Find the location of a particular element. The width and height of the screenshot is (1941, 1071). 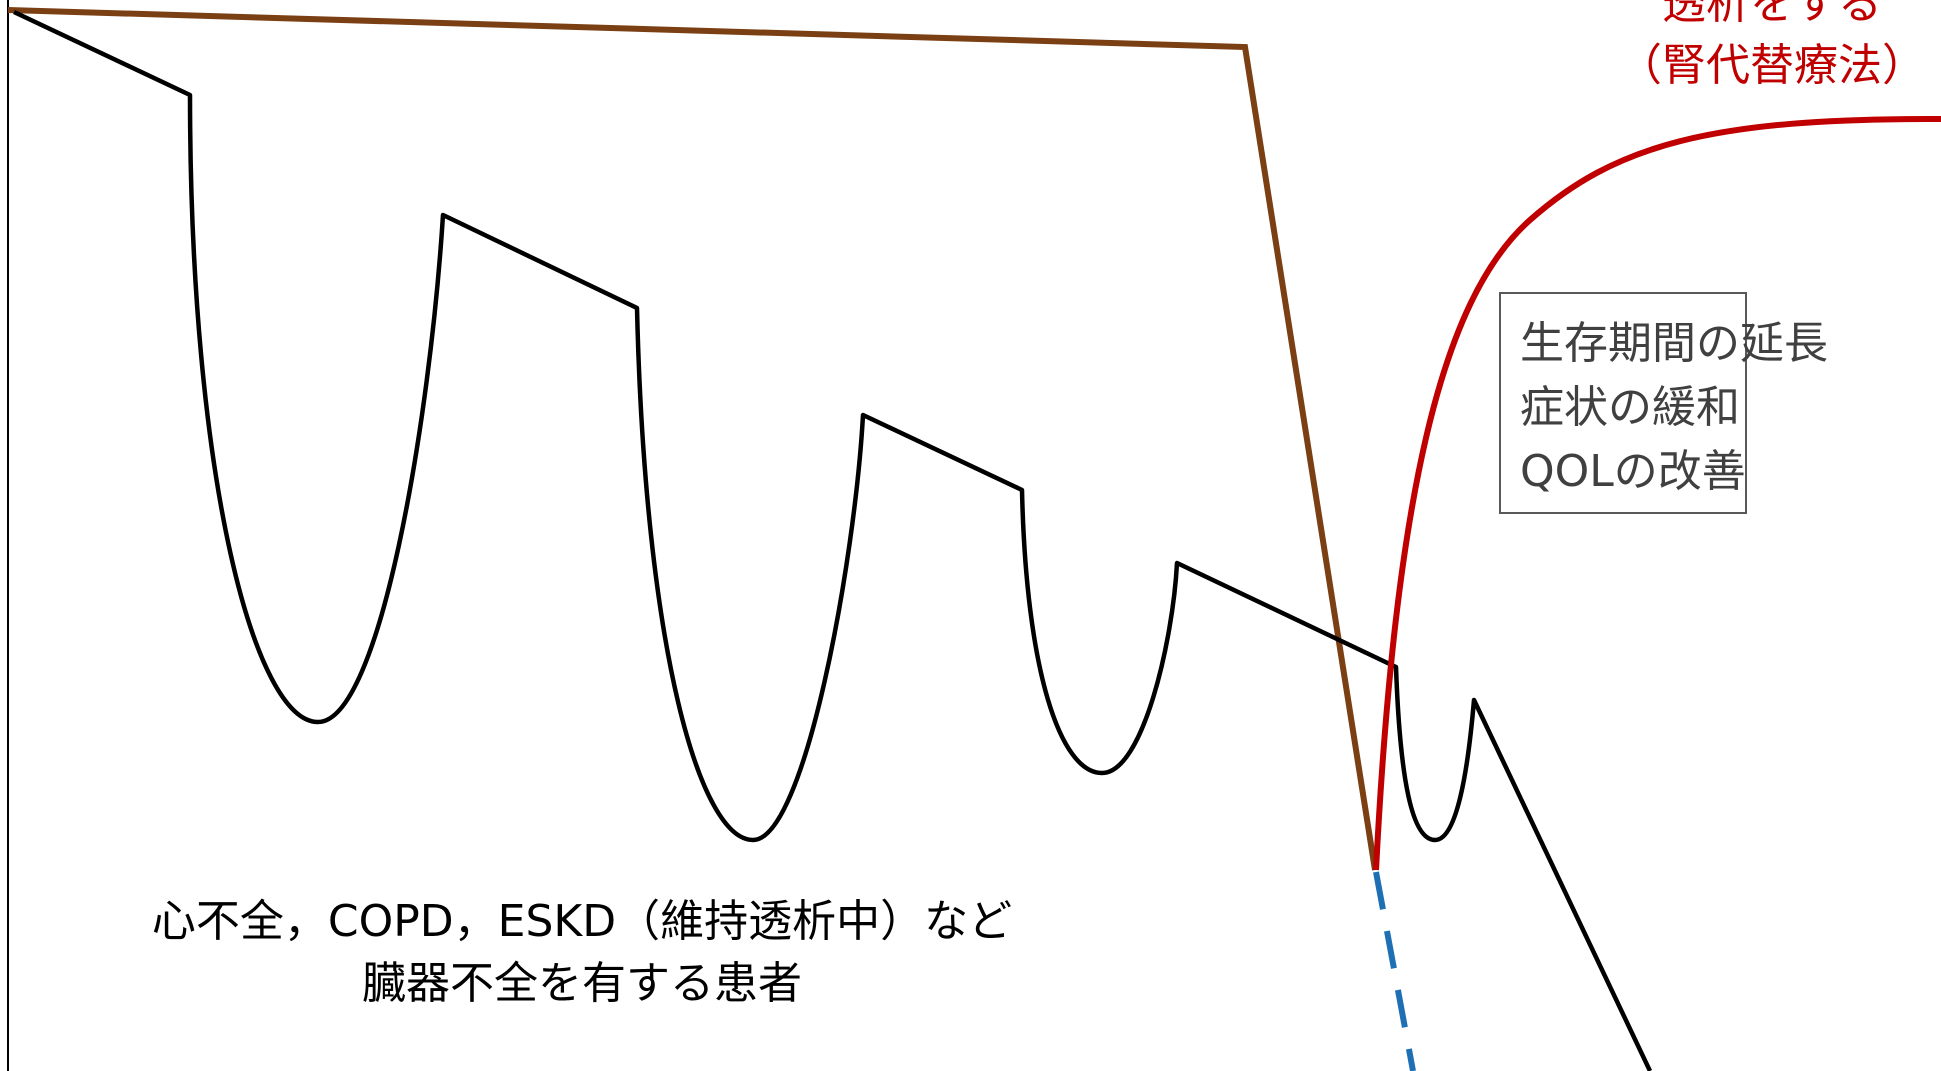

dialysis-label-line1: 透析をする is located at coordinates (1772, 14).